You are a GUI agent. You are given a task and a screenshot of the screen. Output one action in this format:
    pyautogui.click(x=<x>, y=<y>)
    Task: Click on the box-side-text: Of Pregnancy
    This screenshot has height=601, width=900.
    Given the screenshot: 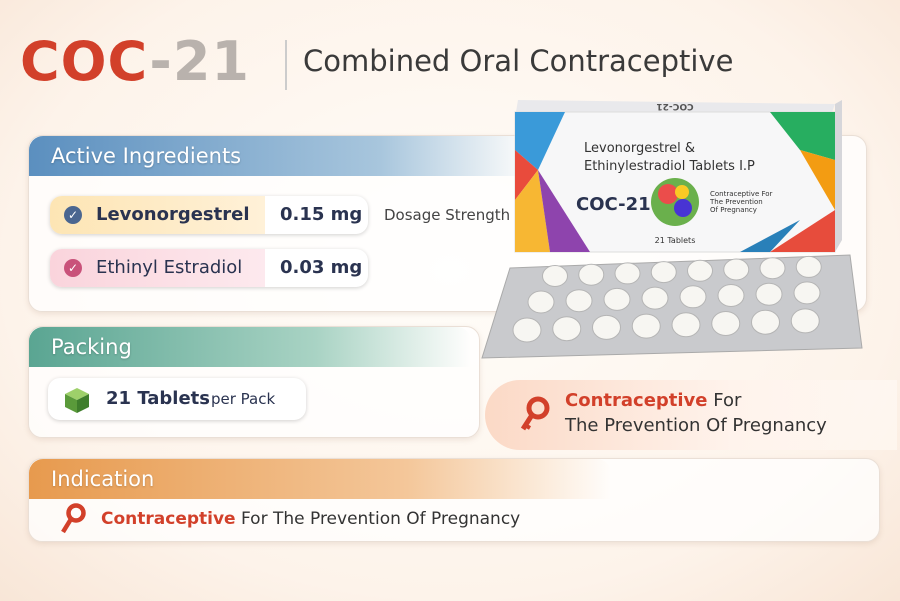 What is the action you would take?
    pyautogui.click(x=733, y=210)
    